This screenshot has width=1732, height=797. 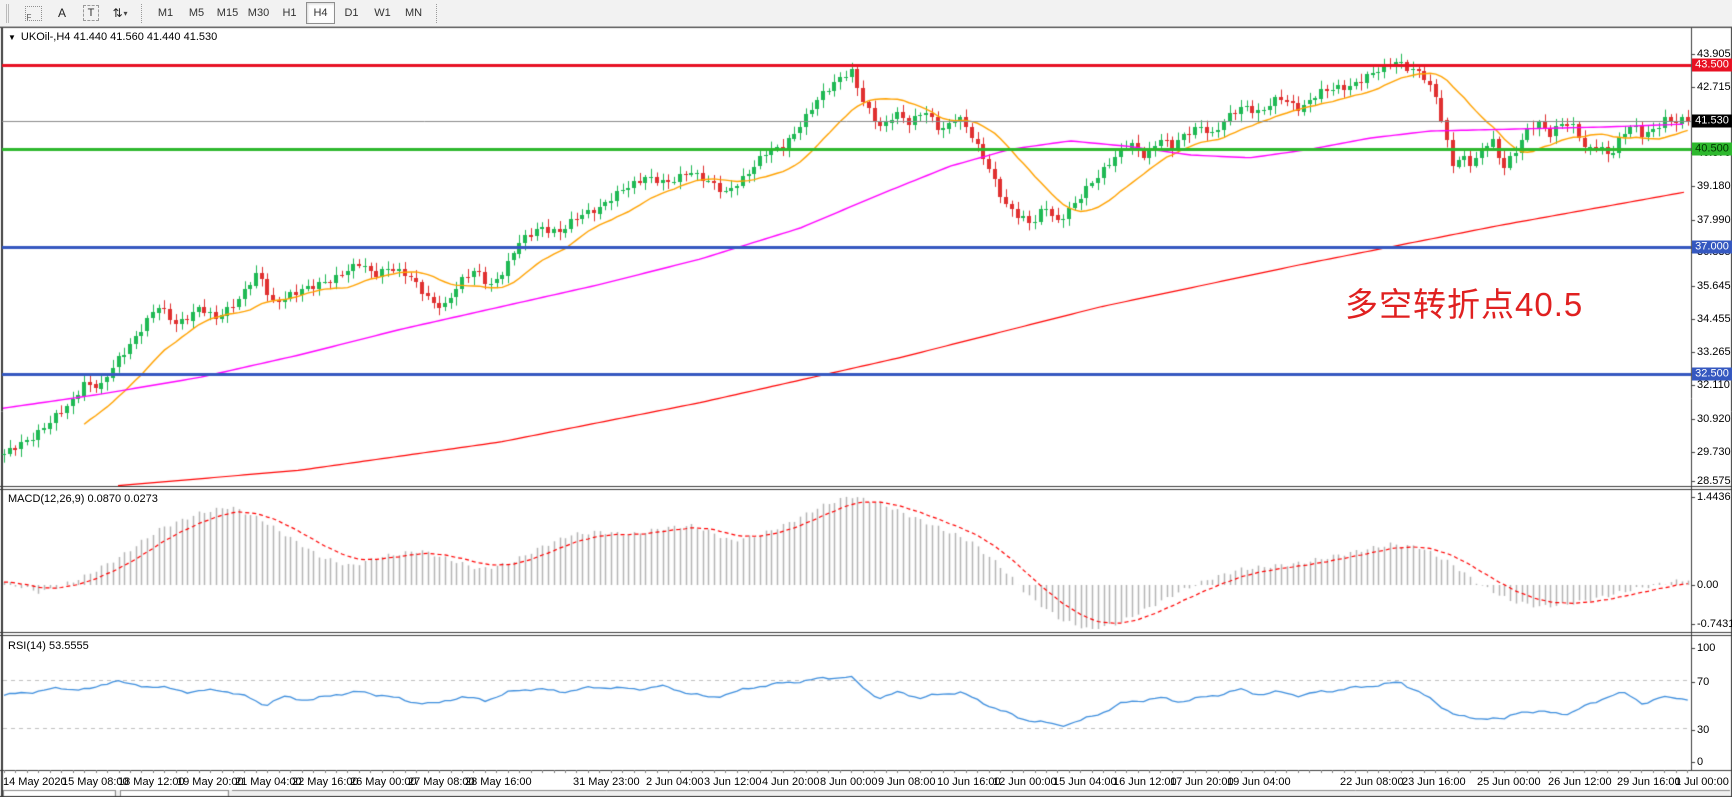 What do you see at coordinates (1372, 782) in the screenshot?
I see `time-axis-label: 22 Jun 08:00` at bounding box center [1372, 782].